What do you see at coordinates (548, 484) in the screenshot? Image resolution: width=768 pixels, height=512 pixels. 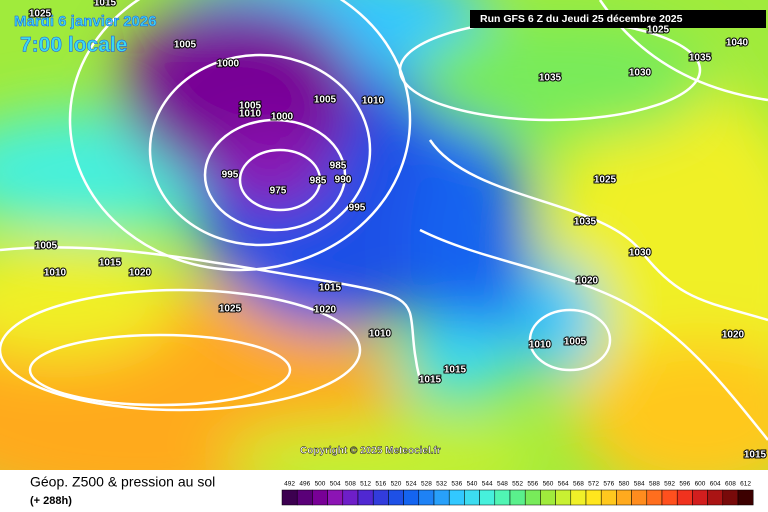 I see `scale-label: 560` at bounding box center [548, 484].